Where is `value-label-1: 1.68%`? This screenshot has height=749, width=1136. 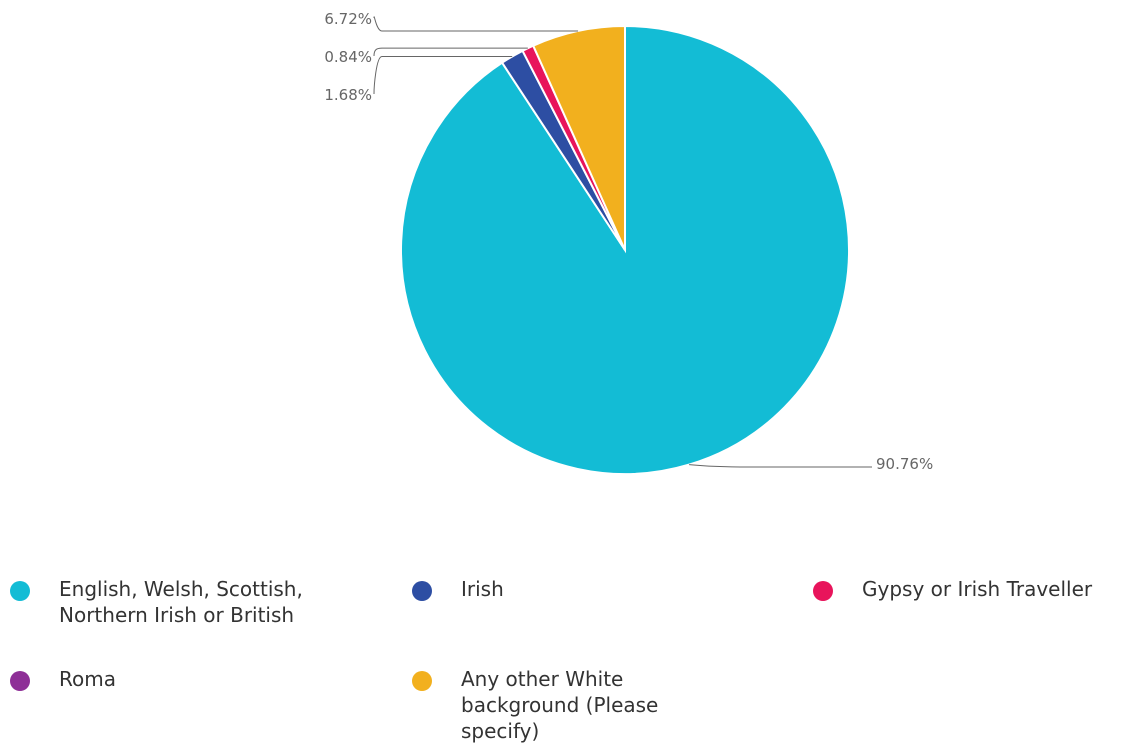
value-label-1: 1.68% is located at coordinates (348, 95).